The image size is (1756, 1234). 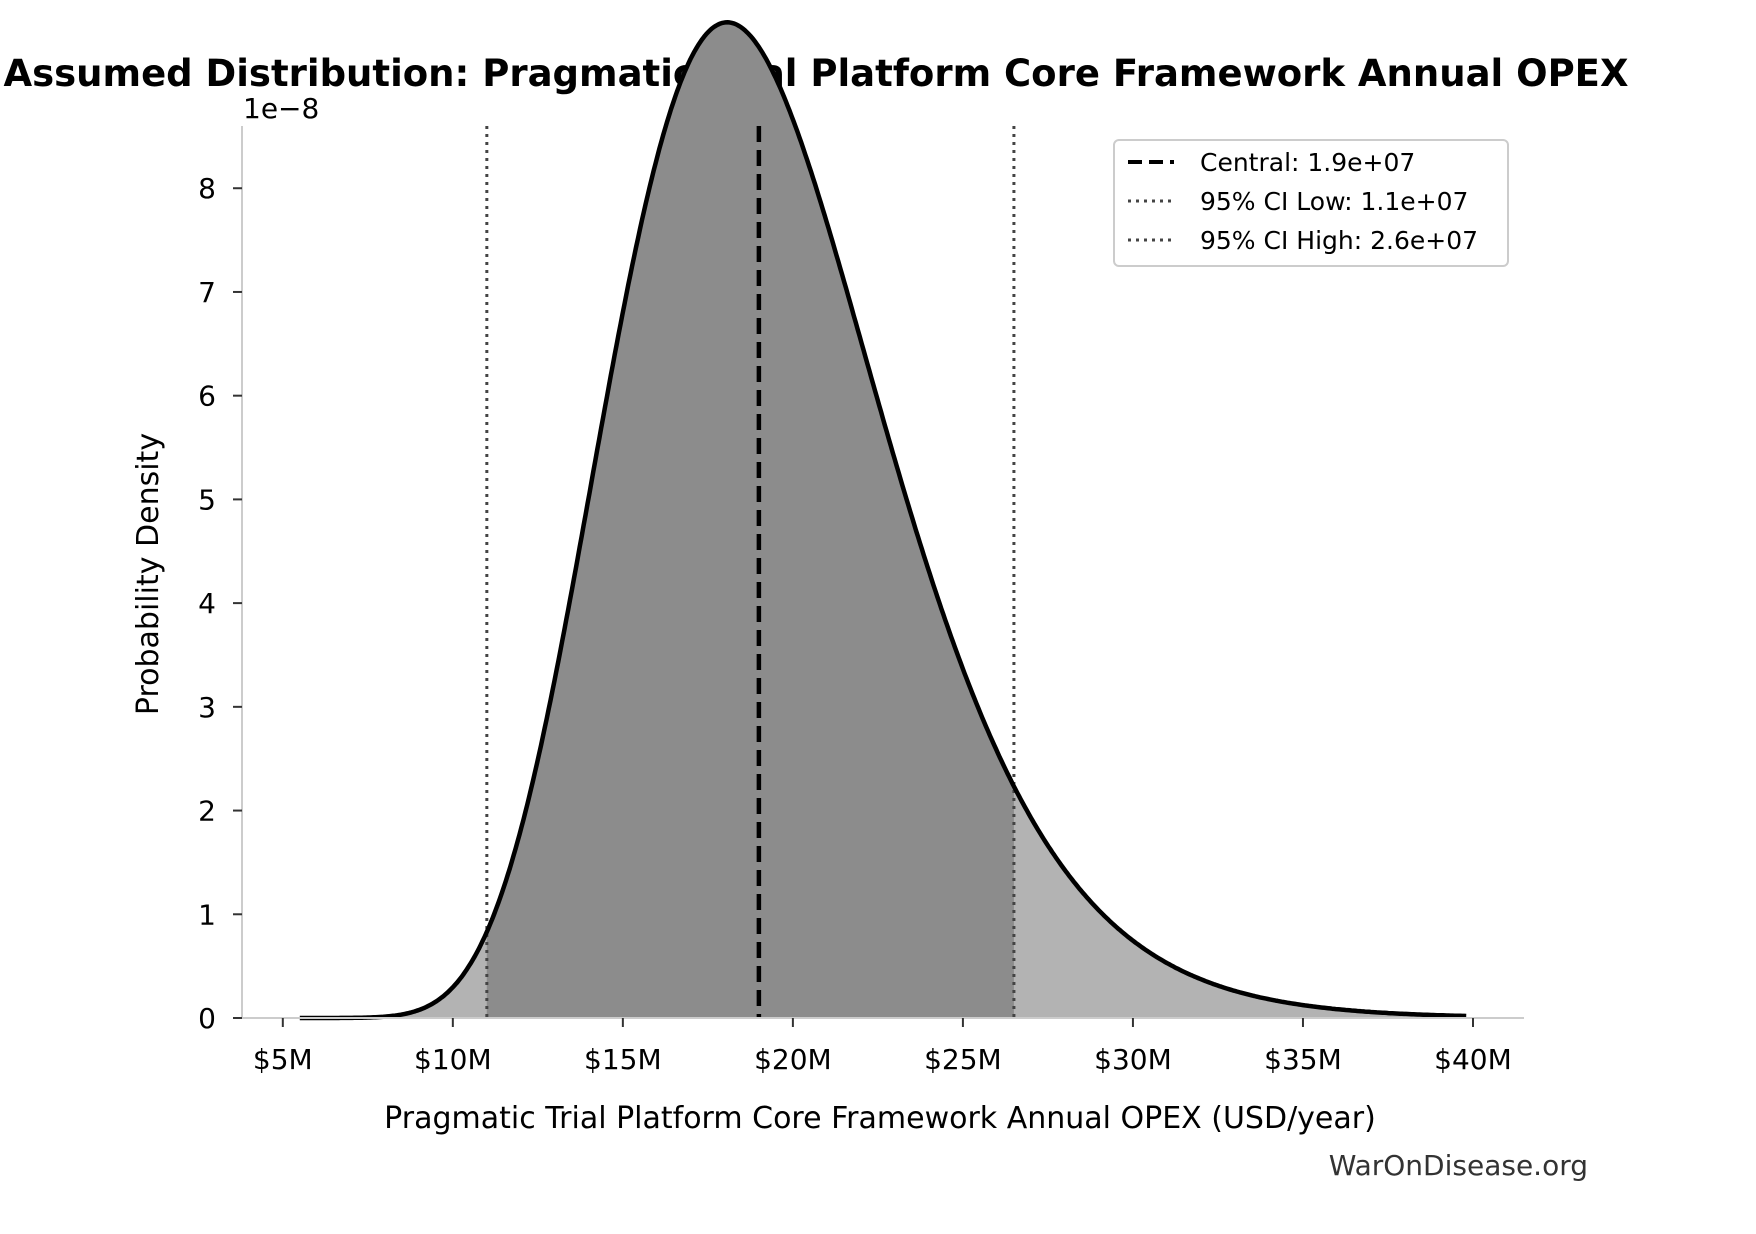 I want to click on y-tick-label: 2, so click(x=207, y=811).